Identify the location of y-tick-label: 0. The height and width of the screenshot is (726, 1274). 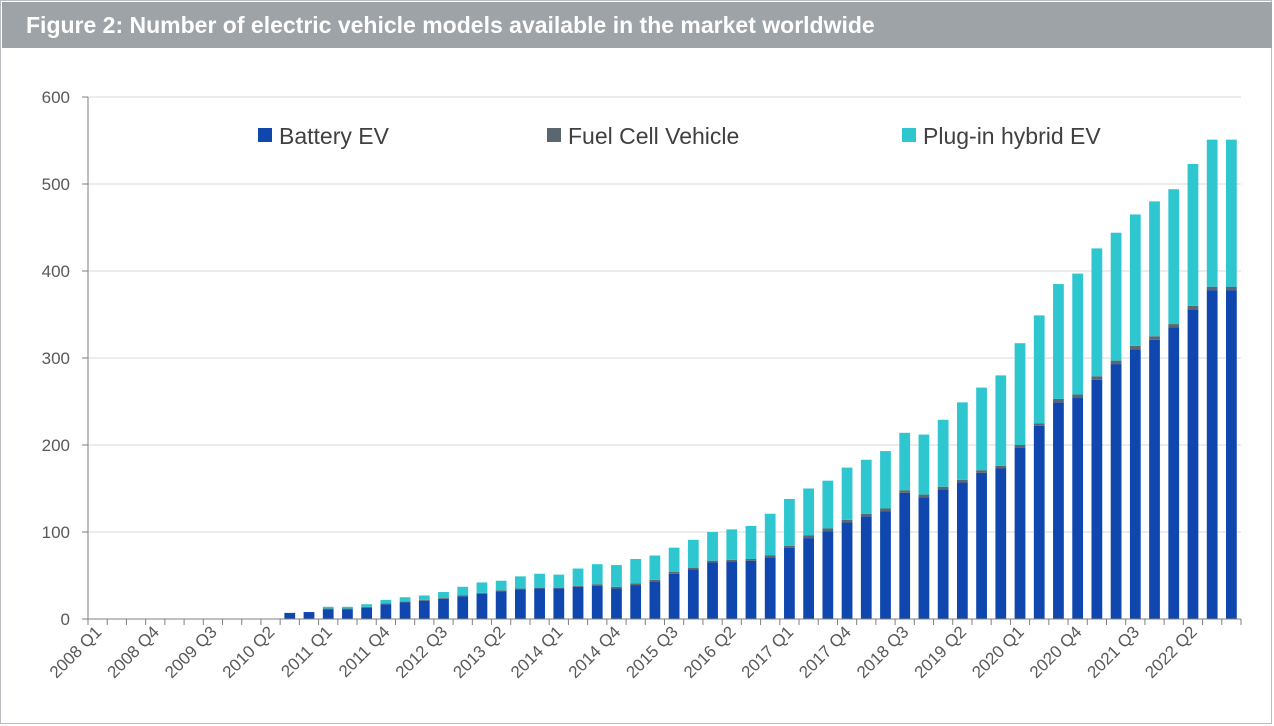
(65, 619).